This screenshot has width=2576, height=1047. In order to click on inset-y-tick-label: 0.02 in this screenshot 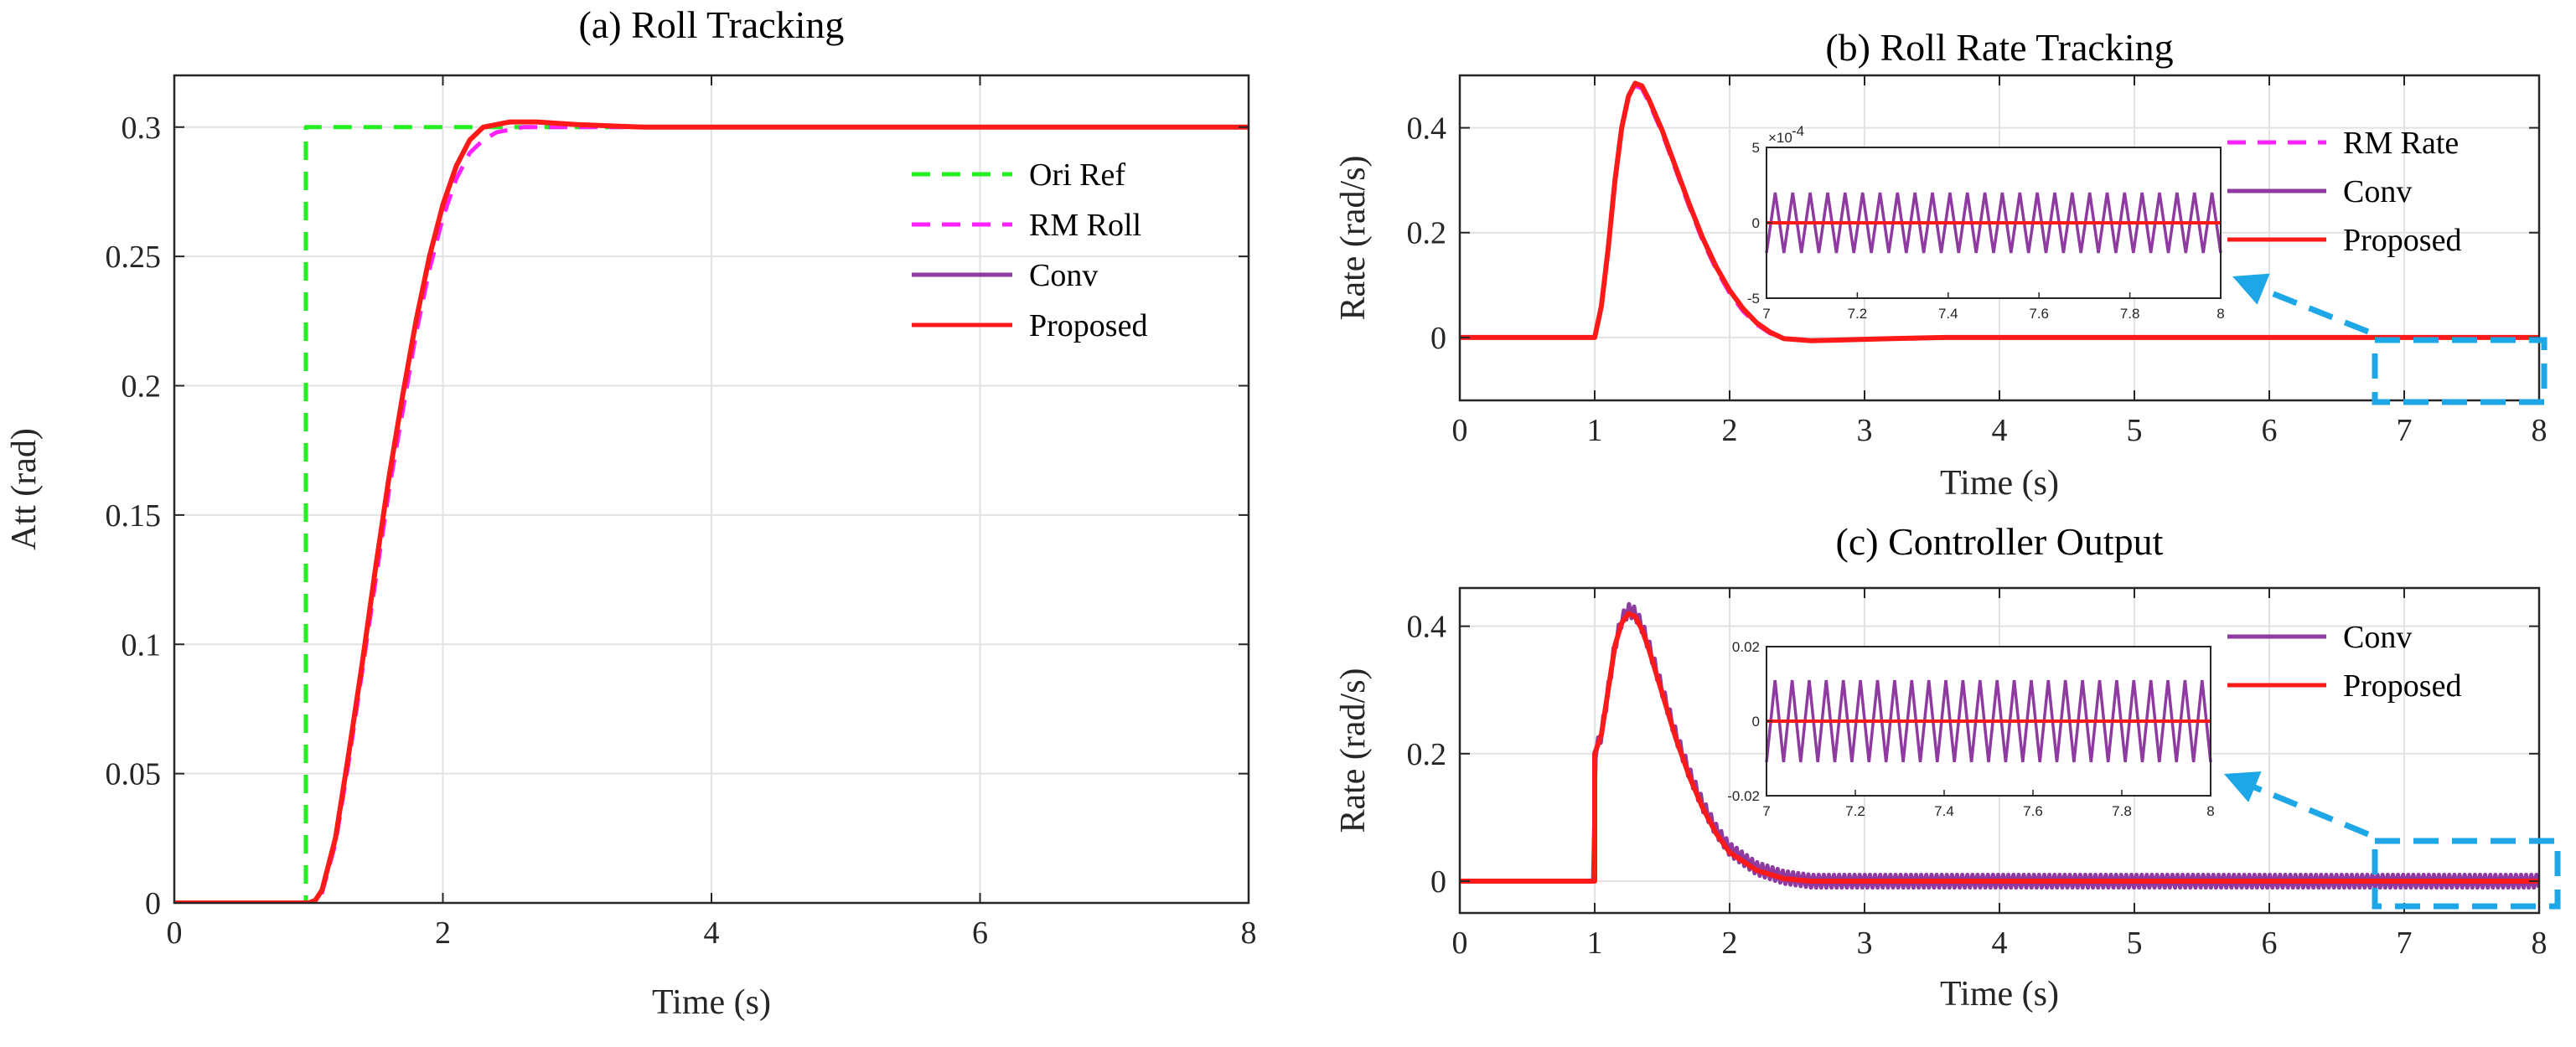, I will do `click(1746, 647)`.